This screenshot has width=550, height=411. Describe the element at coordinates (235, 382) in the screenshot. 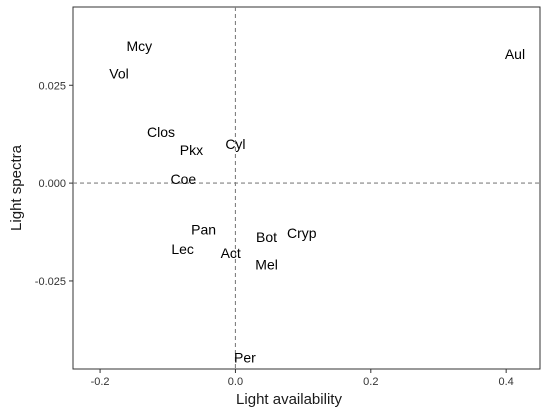

I see `x-tick-label: 0.0` at that location.